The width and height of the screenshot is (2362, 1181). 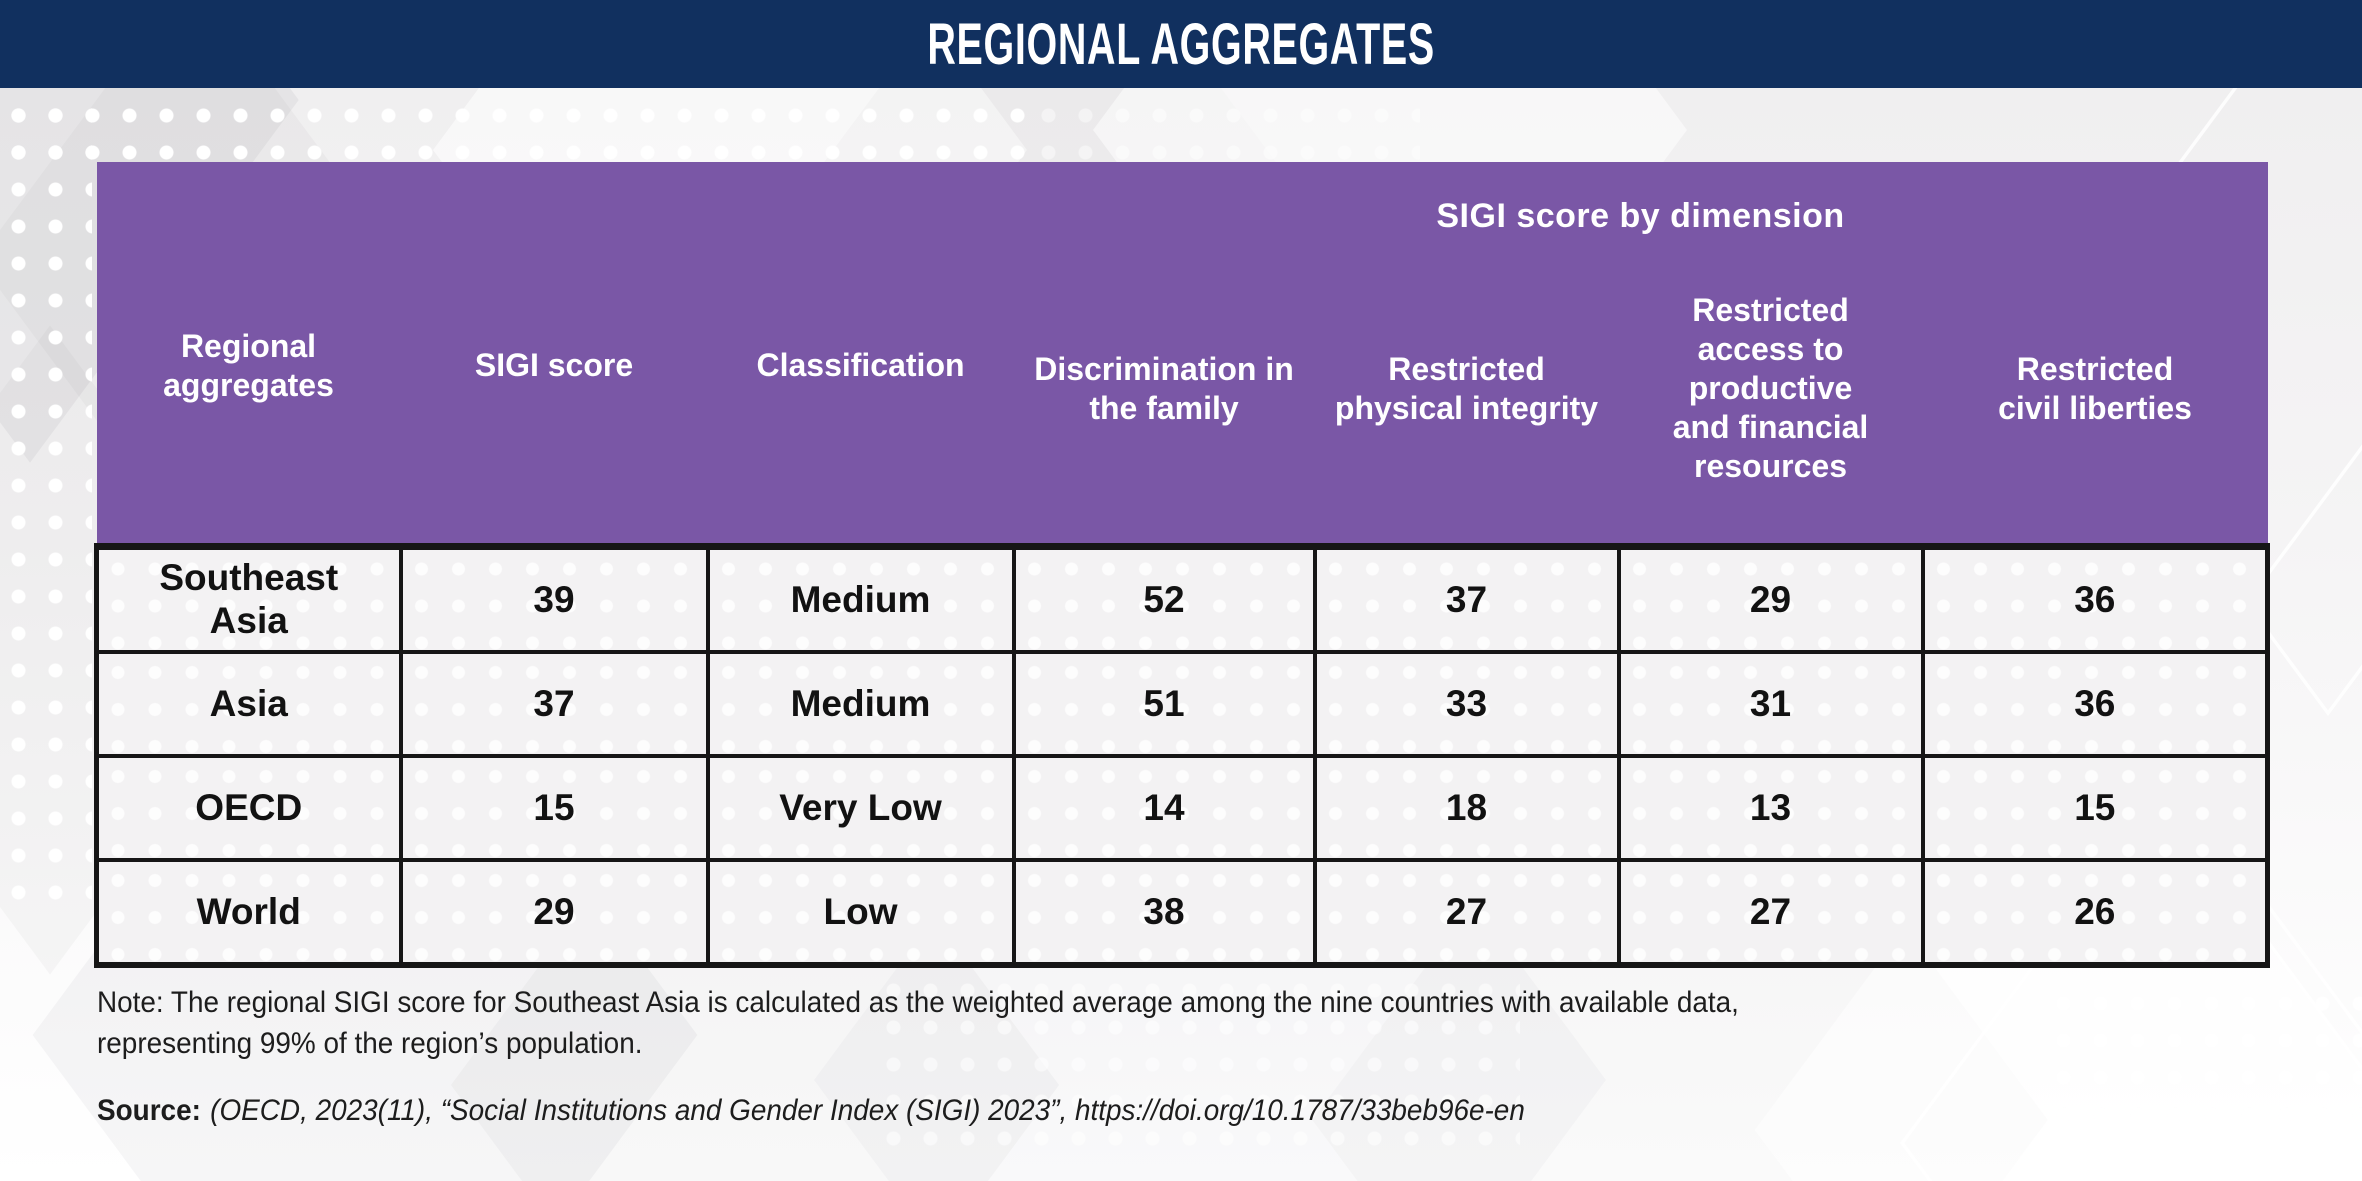 What do you see at coordinates (248, 913) in the screenshot?
I see `region-cell: World` at bounding box center [248, 913].